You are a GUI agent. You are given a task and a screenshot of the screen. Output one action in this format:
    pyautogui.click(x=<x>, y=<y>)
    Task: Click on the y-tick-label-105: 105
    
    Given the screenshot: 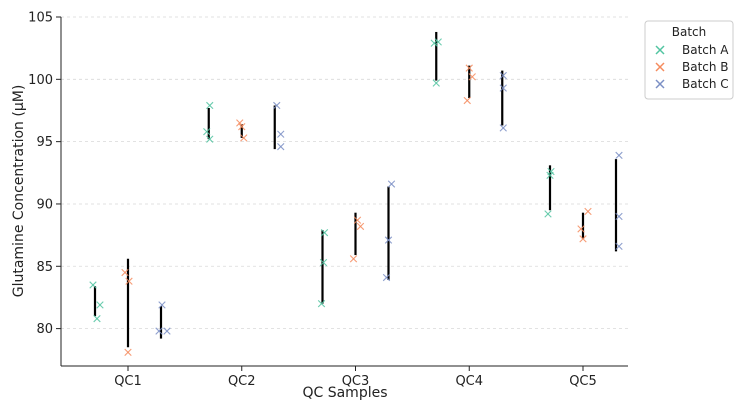 What is the action you would take?
    pyautogui.click(x=40, y=18)
    